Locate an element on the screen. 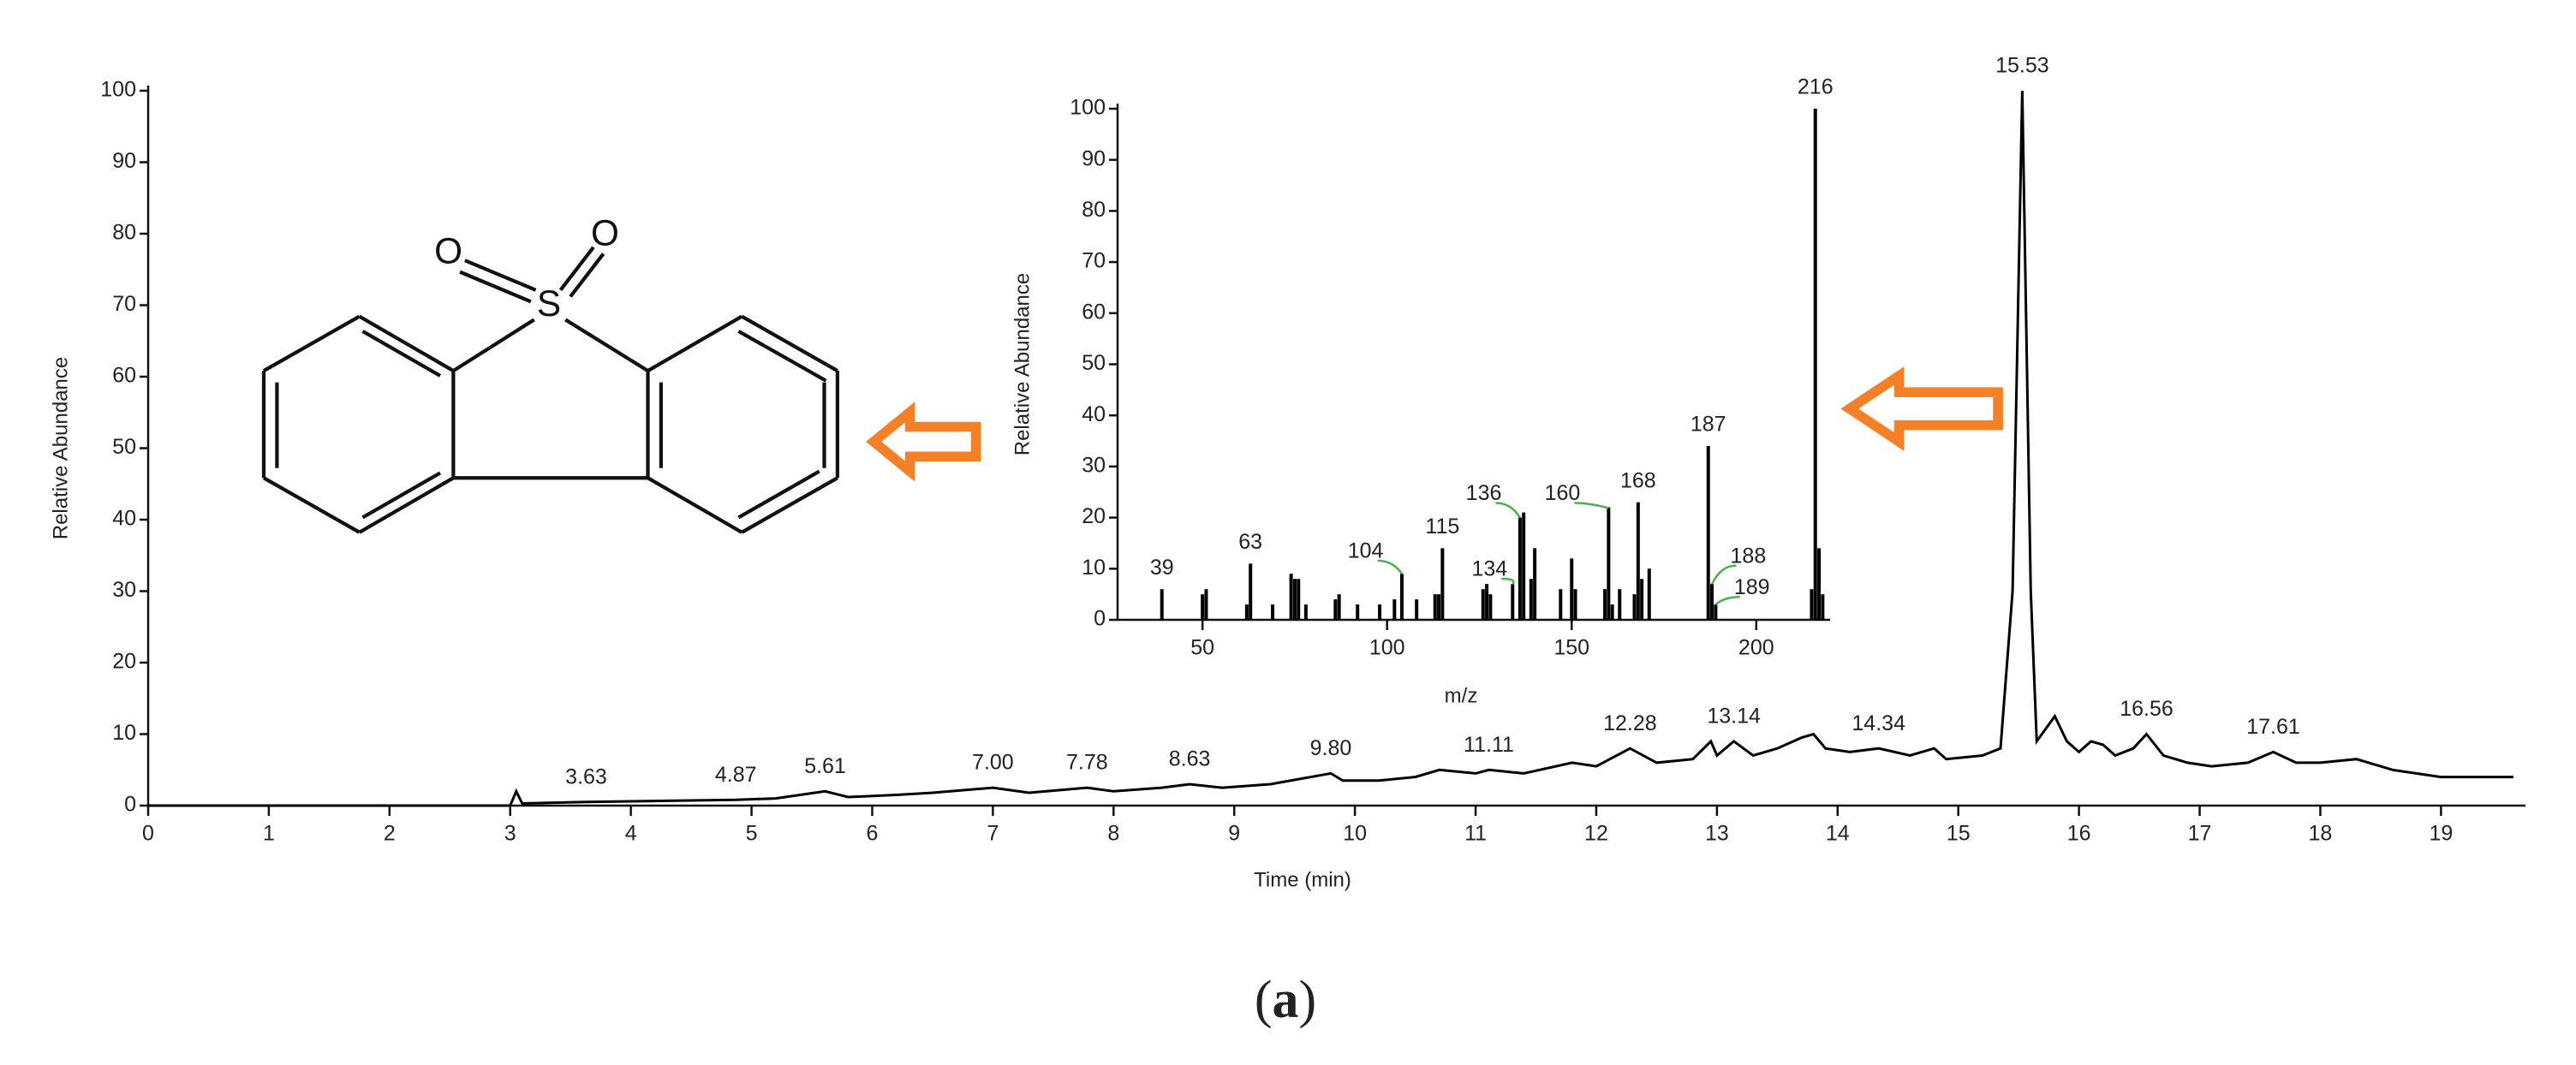 The image size is (2576, 1065). caption-paren: ( is located at coordinates (1264, 1000).